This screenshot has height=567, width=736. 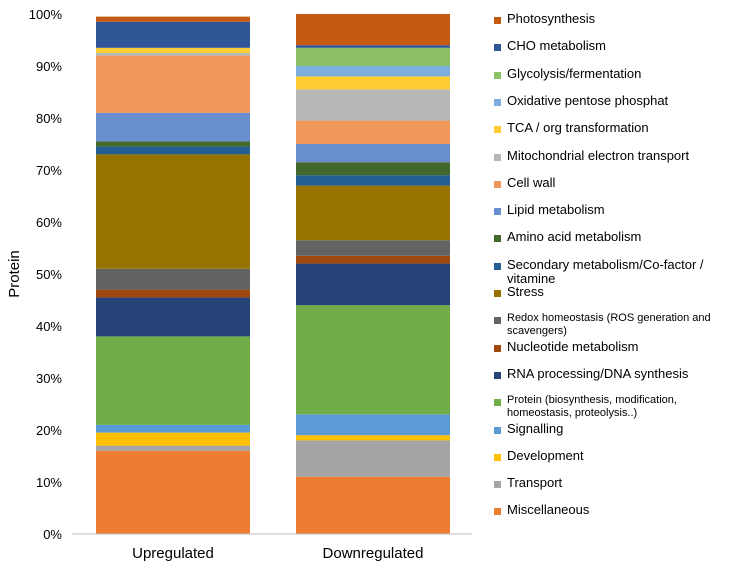 What do you see at coordinates (578, 128) in the screenshot?
I see `legend-label: TCA / org transformation` at bounding box center [578, 128].